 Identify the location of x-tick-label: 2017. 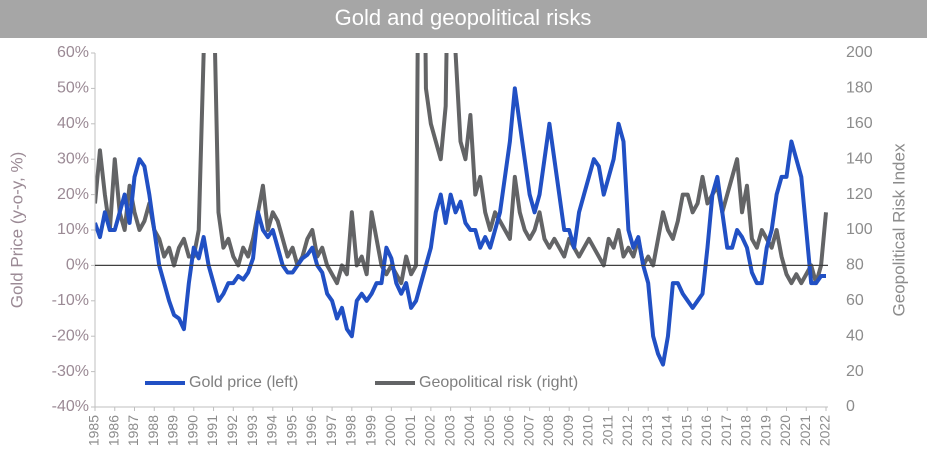
(726, 430).